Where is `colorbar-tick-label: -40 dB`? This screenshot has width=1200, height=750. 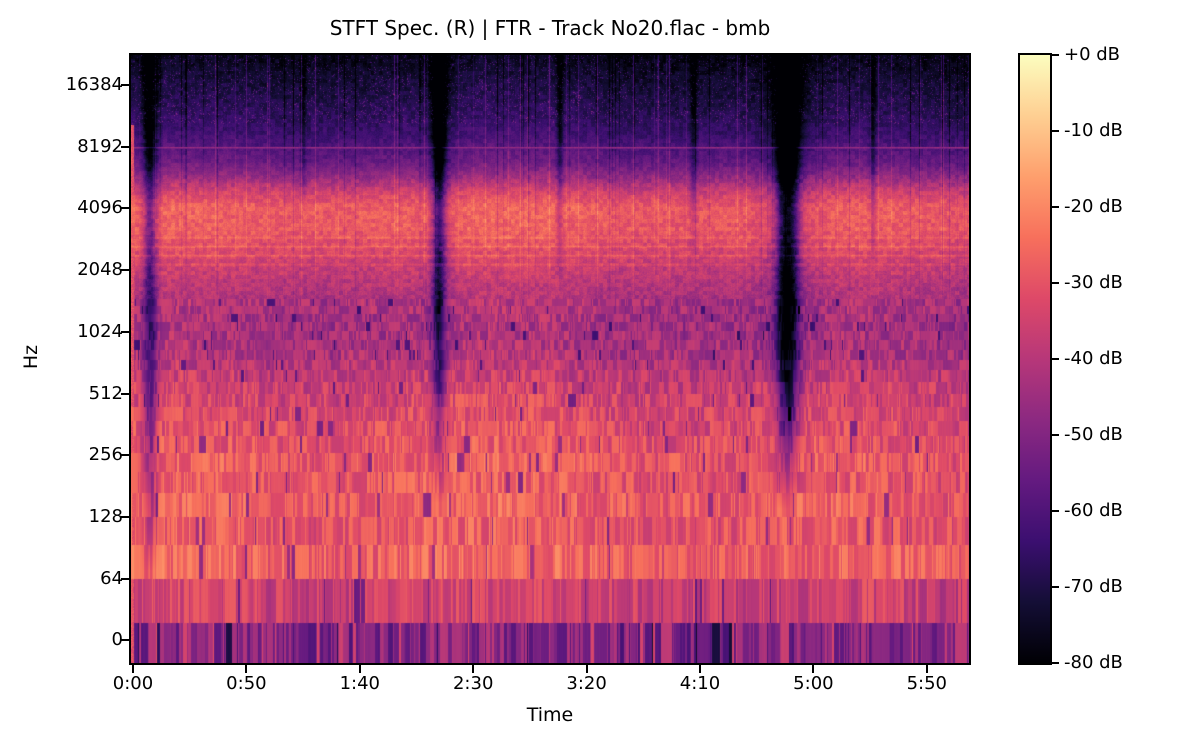
colorbar-tick-label: -40 dB is located at coordinates (1093, 358).